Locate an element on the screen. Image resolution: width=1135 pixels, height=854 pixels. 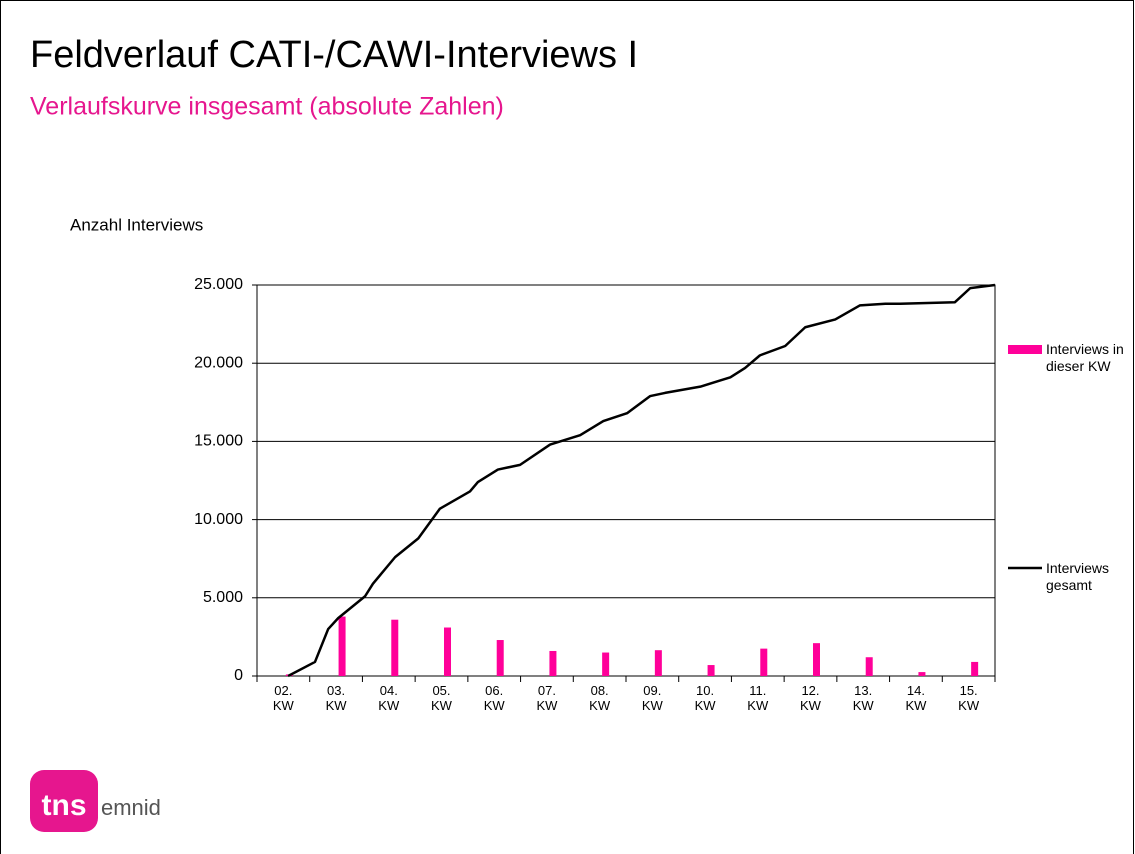
x-tick-label: 02. KW is located at coordinates (283, 698).